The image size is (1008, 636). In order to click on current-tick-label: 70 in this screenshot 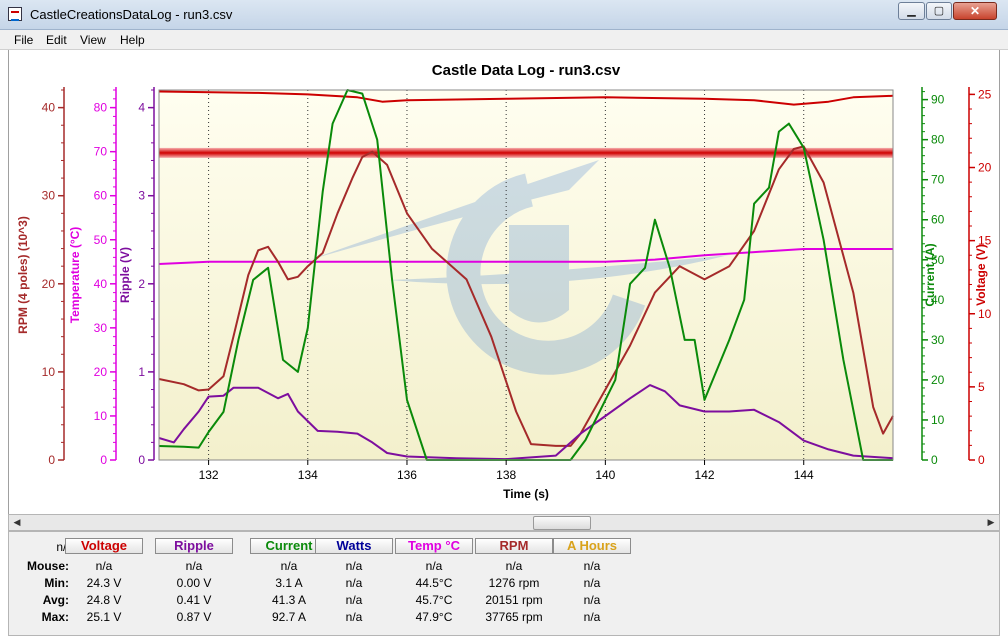, I will do `click(938, 180)`.